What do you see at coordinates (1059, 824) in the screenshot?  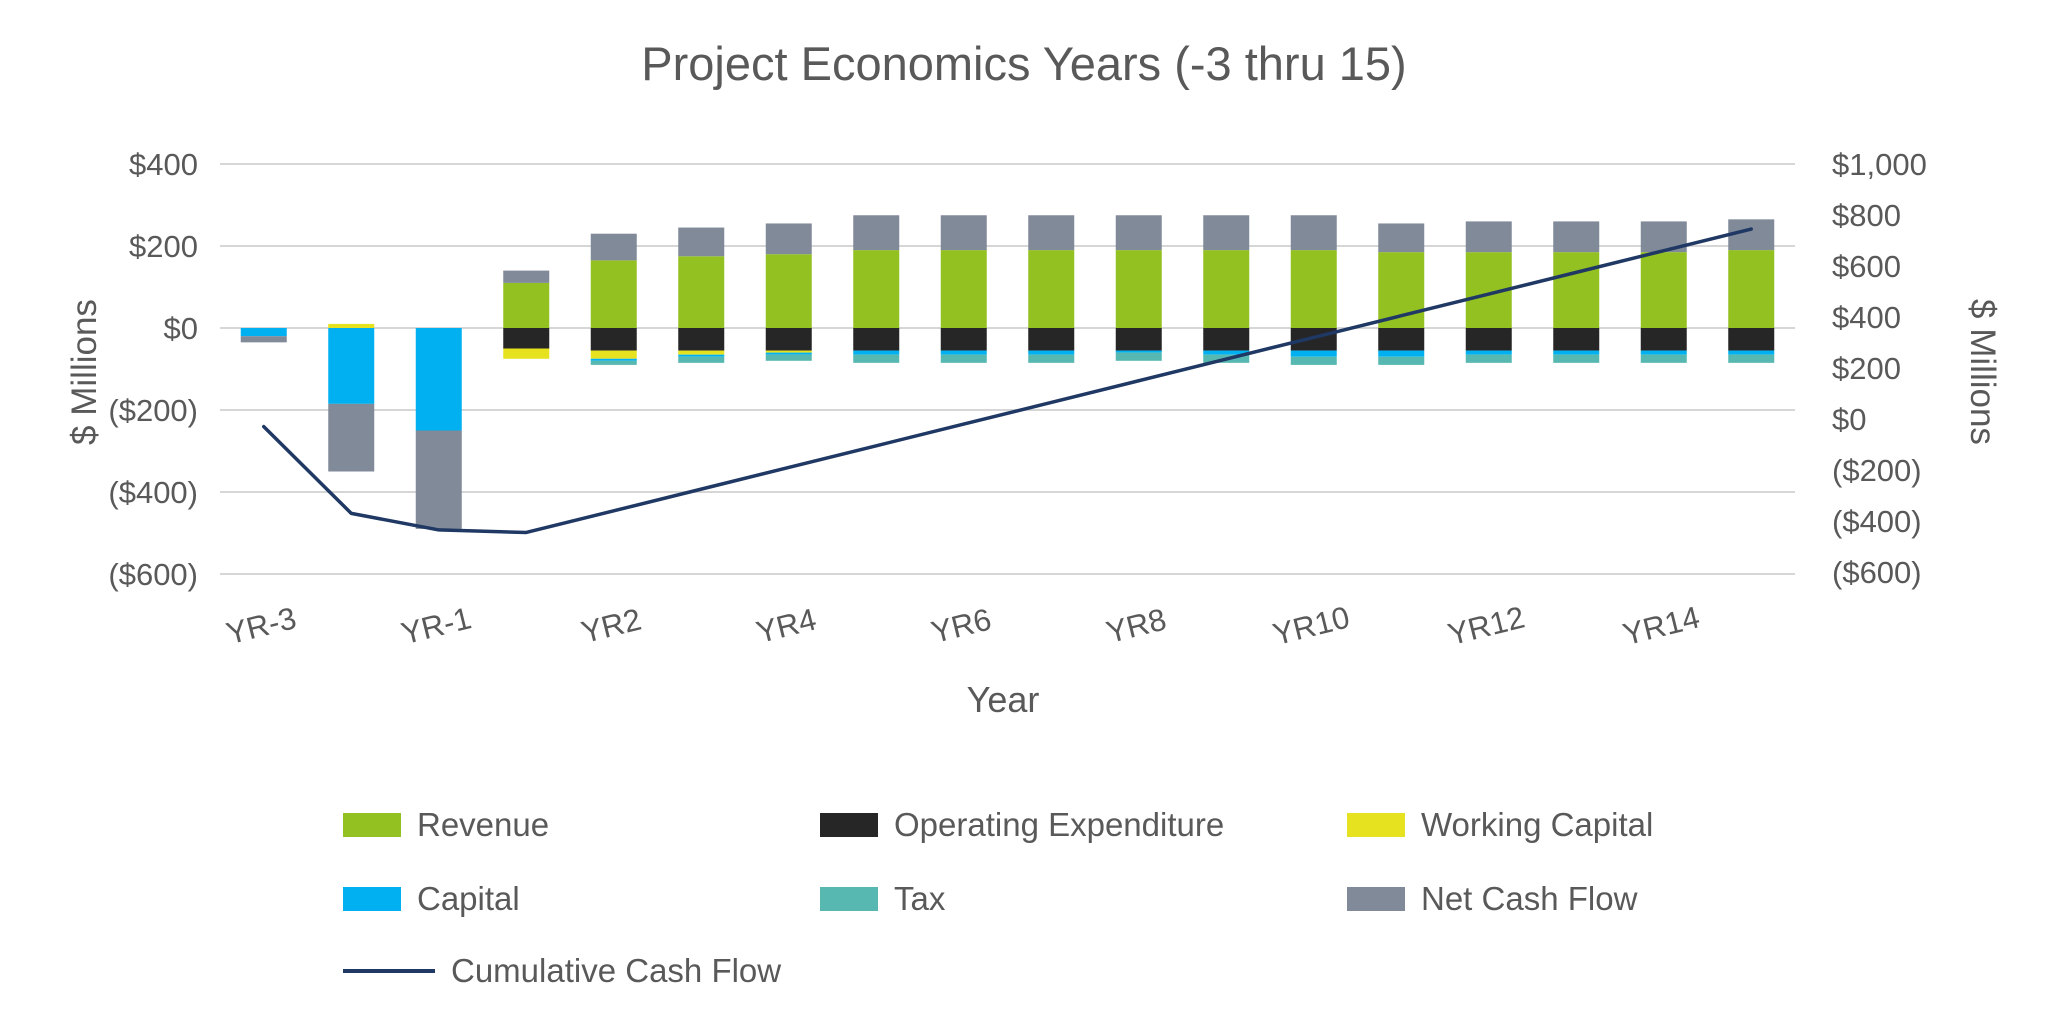 I see `legend-label-operating-expenditure: Operating Expenditure` at bounding box center [1059, 824].